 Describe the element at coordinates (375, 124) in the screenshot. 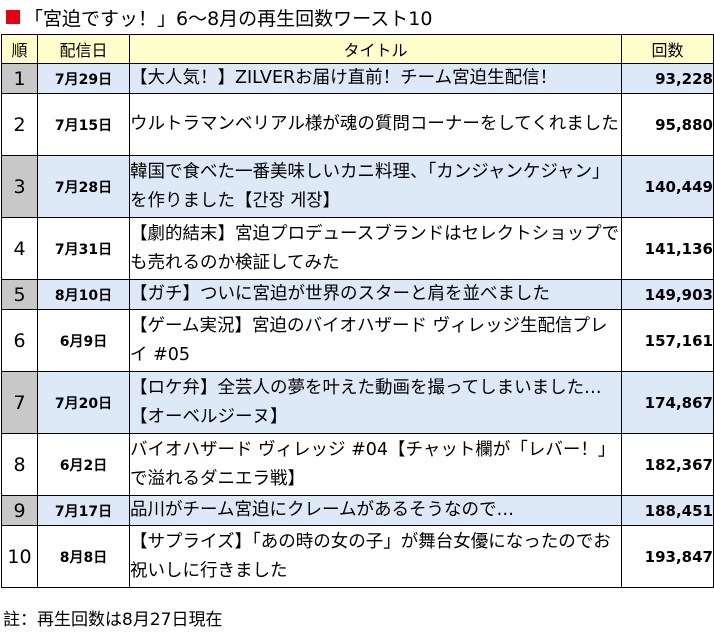

I see `title-cell: ウルトラマンベリアル様が魂の質問コーナーをしてくれました` at that location.